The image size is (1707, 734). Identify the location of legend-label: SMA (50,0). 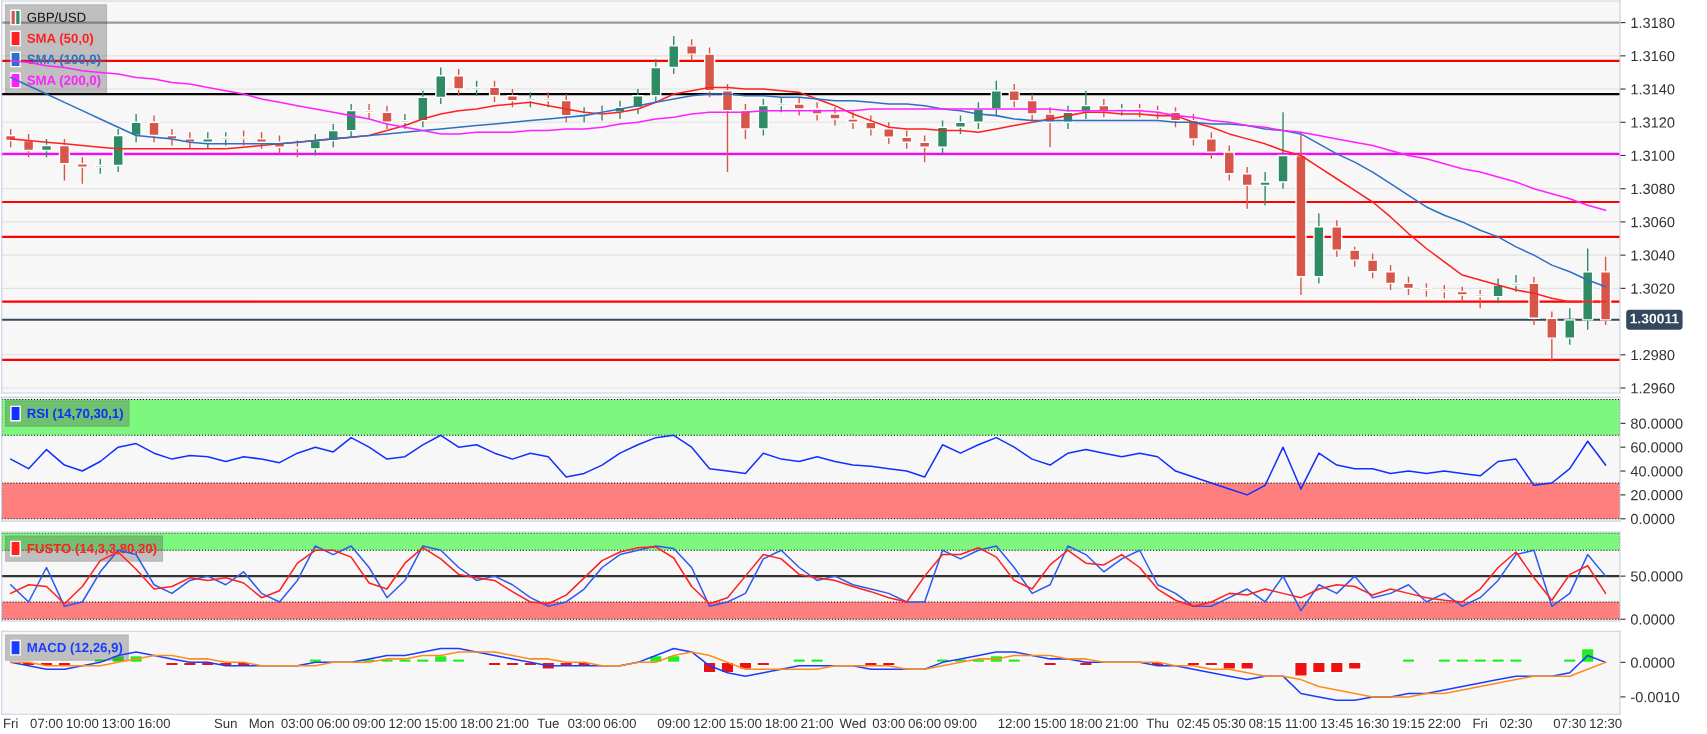
(60, 39).